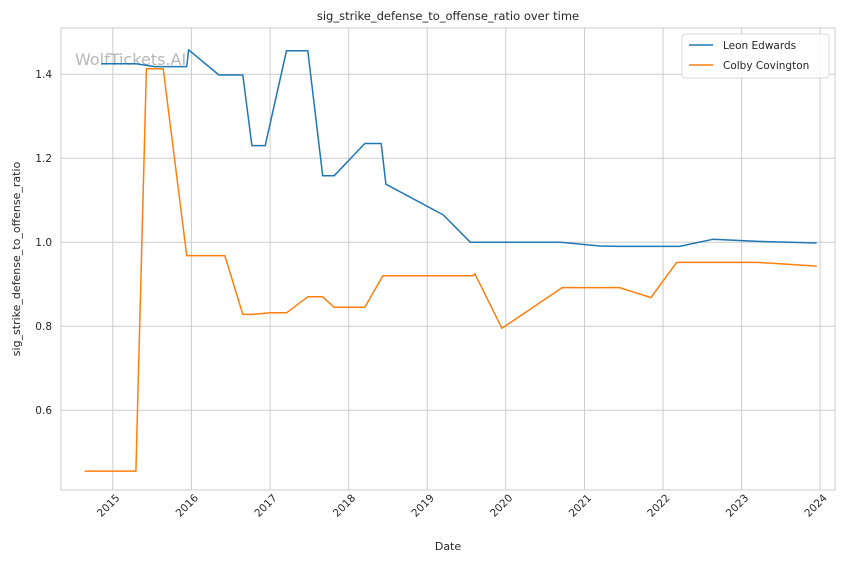 This screenshot has width=844, height=561. What do you see at coordinates (759, 46) in the screenshot?
I see `legend-label-0: Leon Edwards` at bounding box center [759, 46].